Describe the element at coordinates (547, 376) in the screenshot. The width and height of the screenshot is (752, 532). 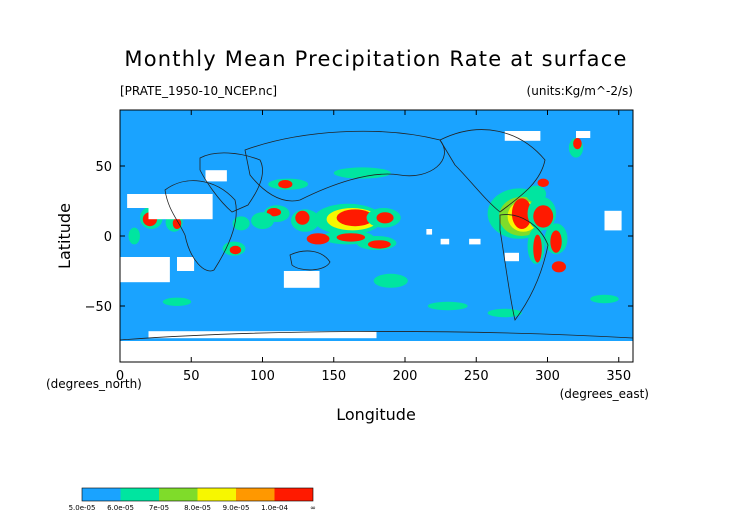
I see `x-tick-label: 300` at that location.